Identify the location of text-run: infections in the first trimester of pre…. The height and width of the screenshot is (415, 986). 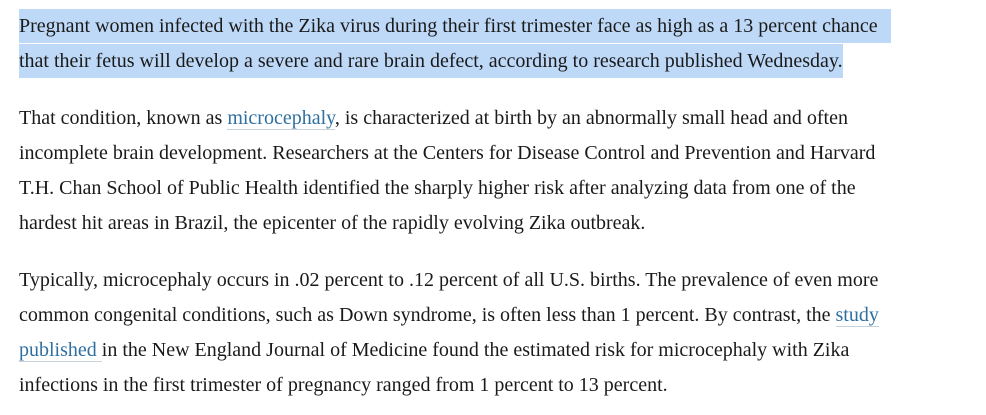
(343, 385).